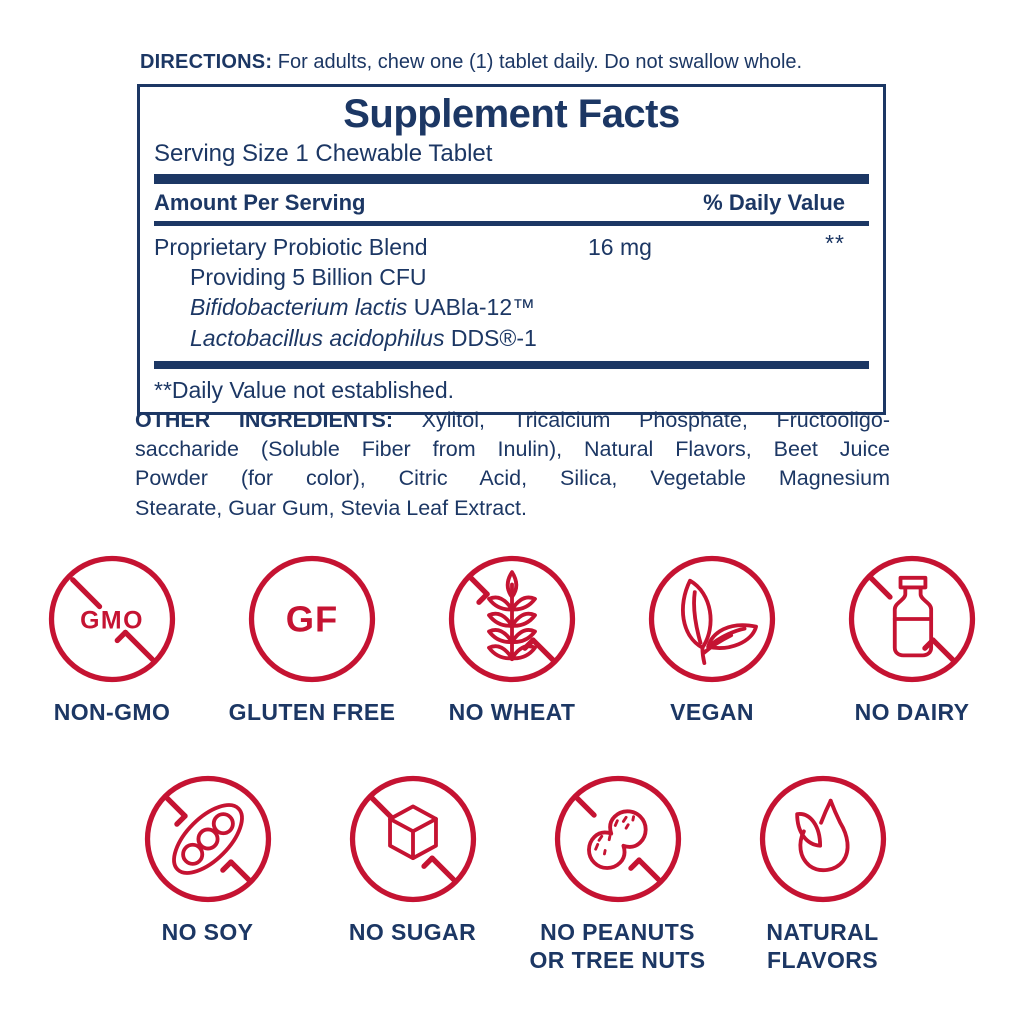 The image size is (1024, 1024). Describe the element at coordinates (511, 364) in the screenshot. I see `divider-bar-semi` at that location.